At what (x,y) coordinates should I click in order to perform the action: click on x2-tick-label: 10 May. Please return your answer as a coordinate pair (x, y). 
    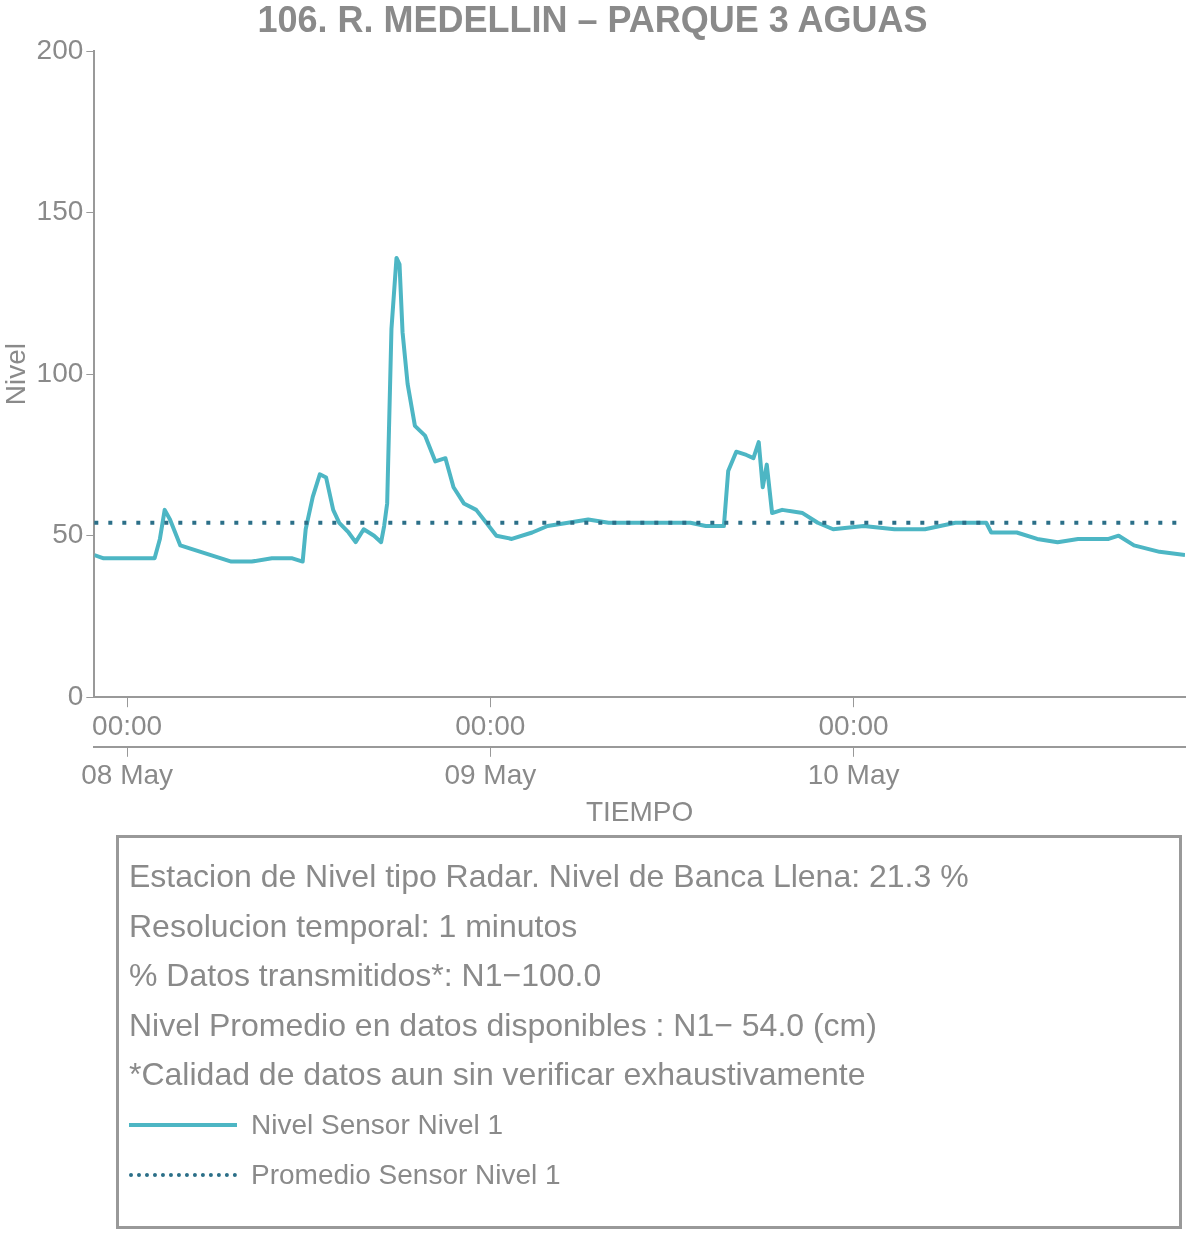
    Looking at the image, I should click on (853, 775).